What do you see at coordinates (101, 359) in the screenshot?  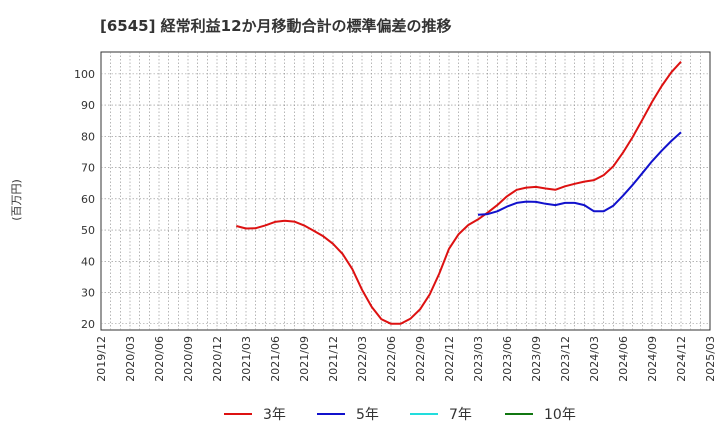 I see `x-tick-label: 2019/12` at bounding box center [101, 359].